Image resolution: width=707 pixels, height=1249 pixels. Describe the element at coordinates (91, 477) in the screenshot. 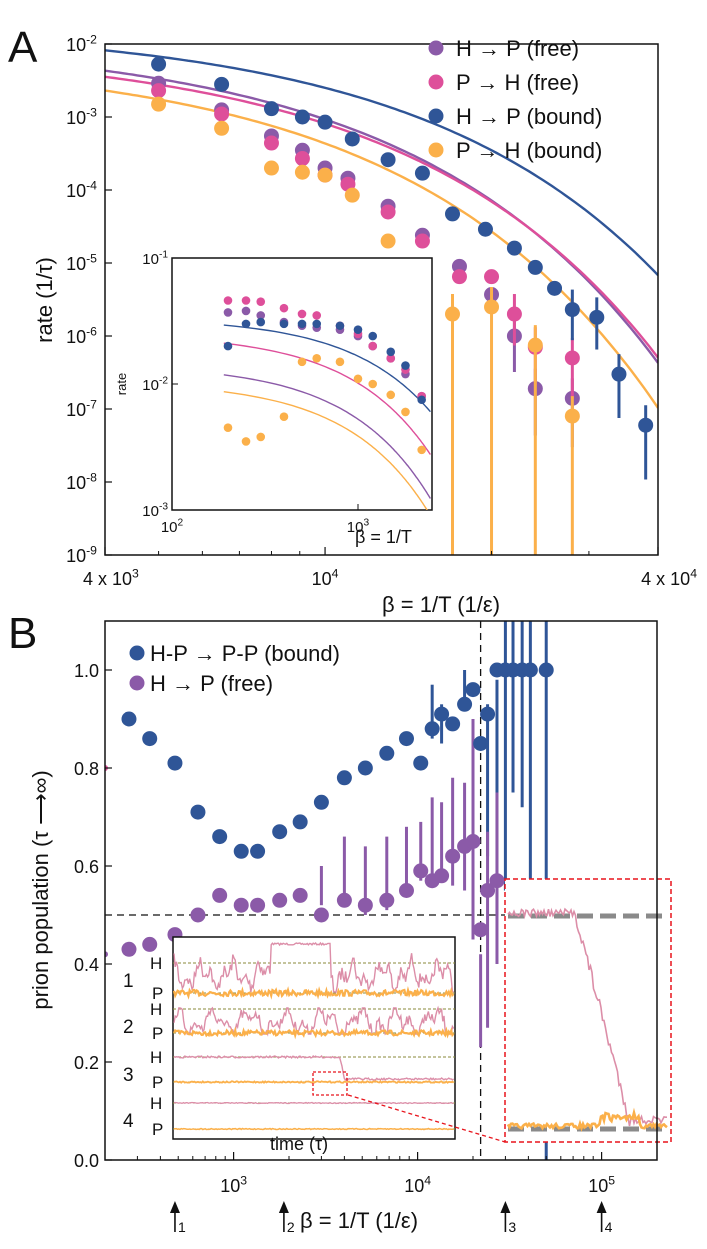

I see `tick-exponent: -8` at that location.